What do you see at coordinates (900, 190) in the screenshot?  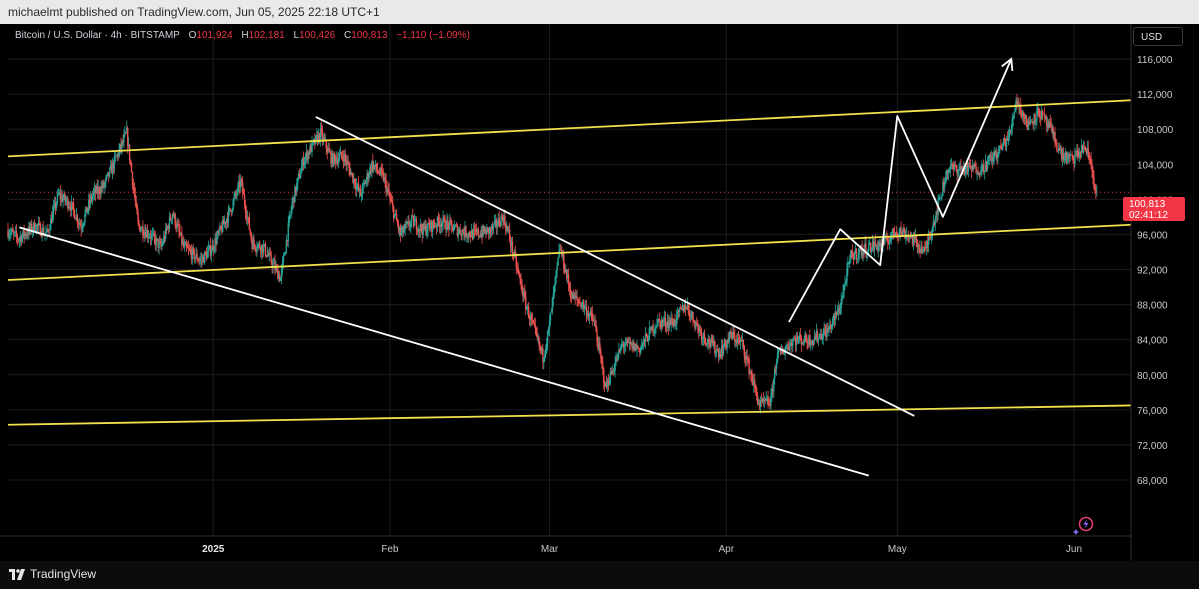 I see `projection-path` at bounding box center [900, 190].